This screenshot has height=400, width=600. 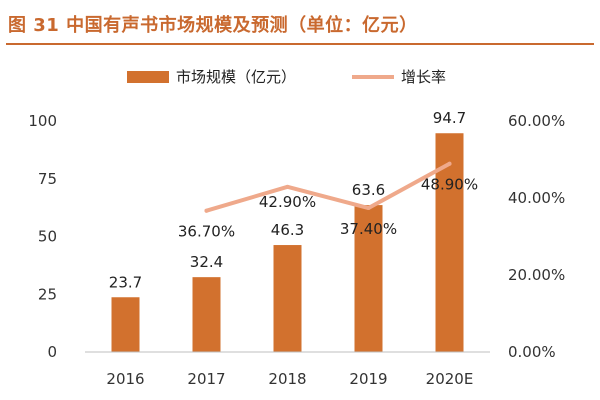 What do you see at coordinates (449, 185) in the screenshot?
I see `growth-value-label: 48.90%` at bounding box center [449, 185].